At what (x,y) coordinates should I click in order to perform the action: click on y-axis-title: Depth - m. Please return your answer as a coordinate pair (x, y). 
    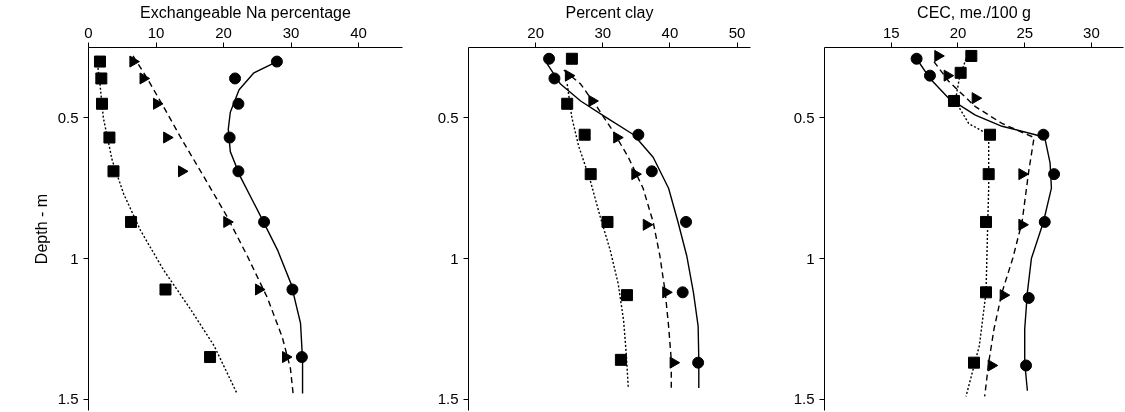
    Looking at the image, I should click on (41, 229).